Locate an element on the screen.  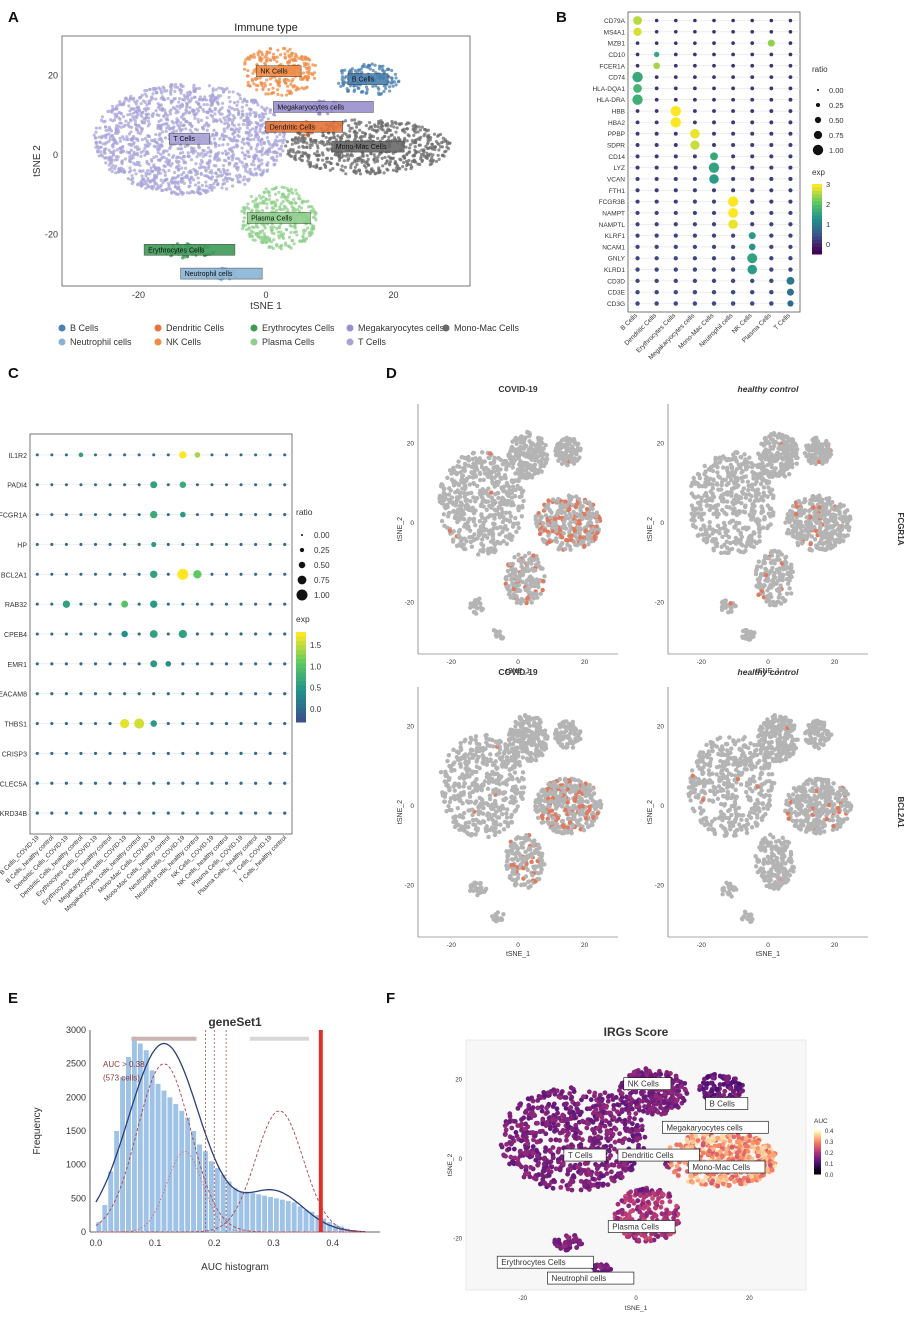
panel-c-exp-tick: 1.0 is located at coordinates (316, 666).